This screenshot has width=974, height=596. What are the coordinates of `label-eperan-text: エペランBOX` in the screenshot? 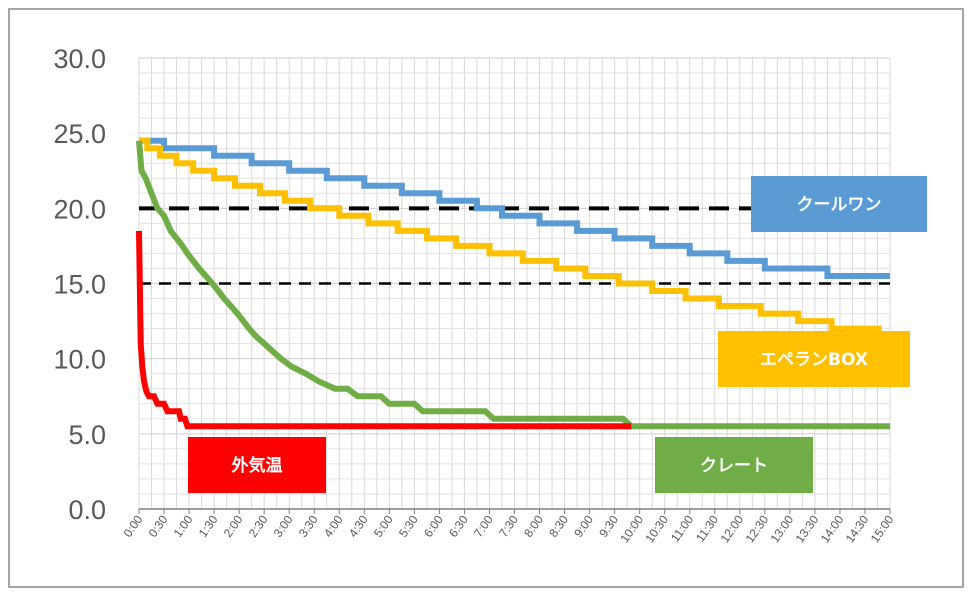 It's located at (814, 360).